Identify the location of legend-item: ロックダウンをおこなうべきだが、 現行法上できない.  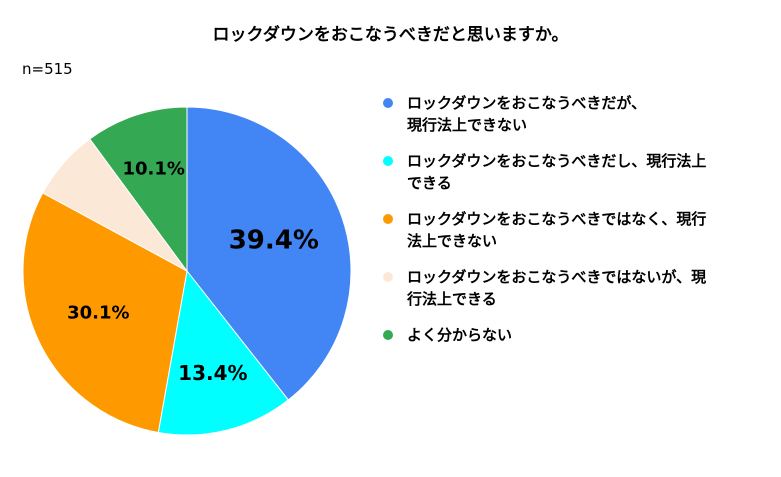
(576, 114).